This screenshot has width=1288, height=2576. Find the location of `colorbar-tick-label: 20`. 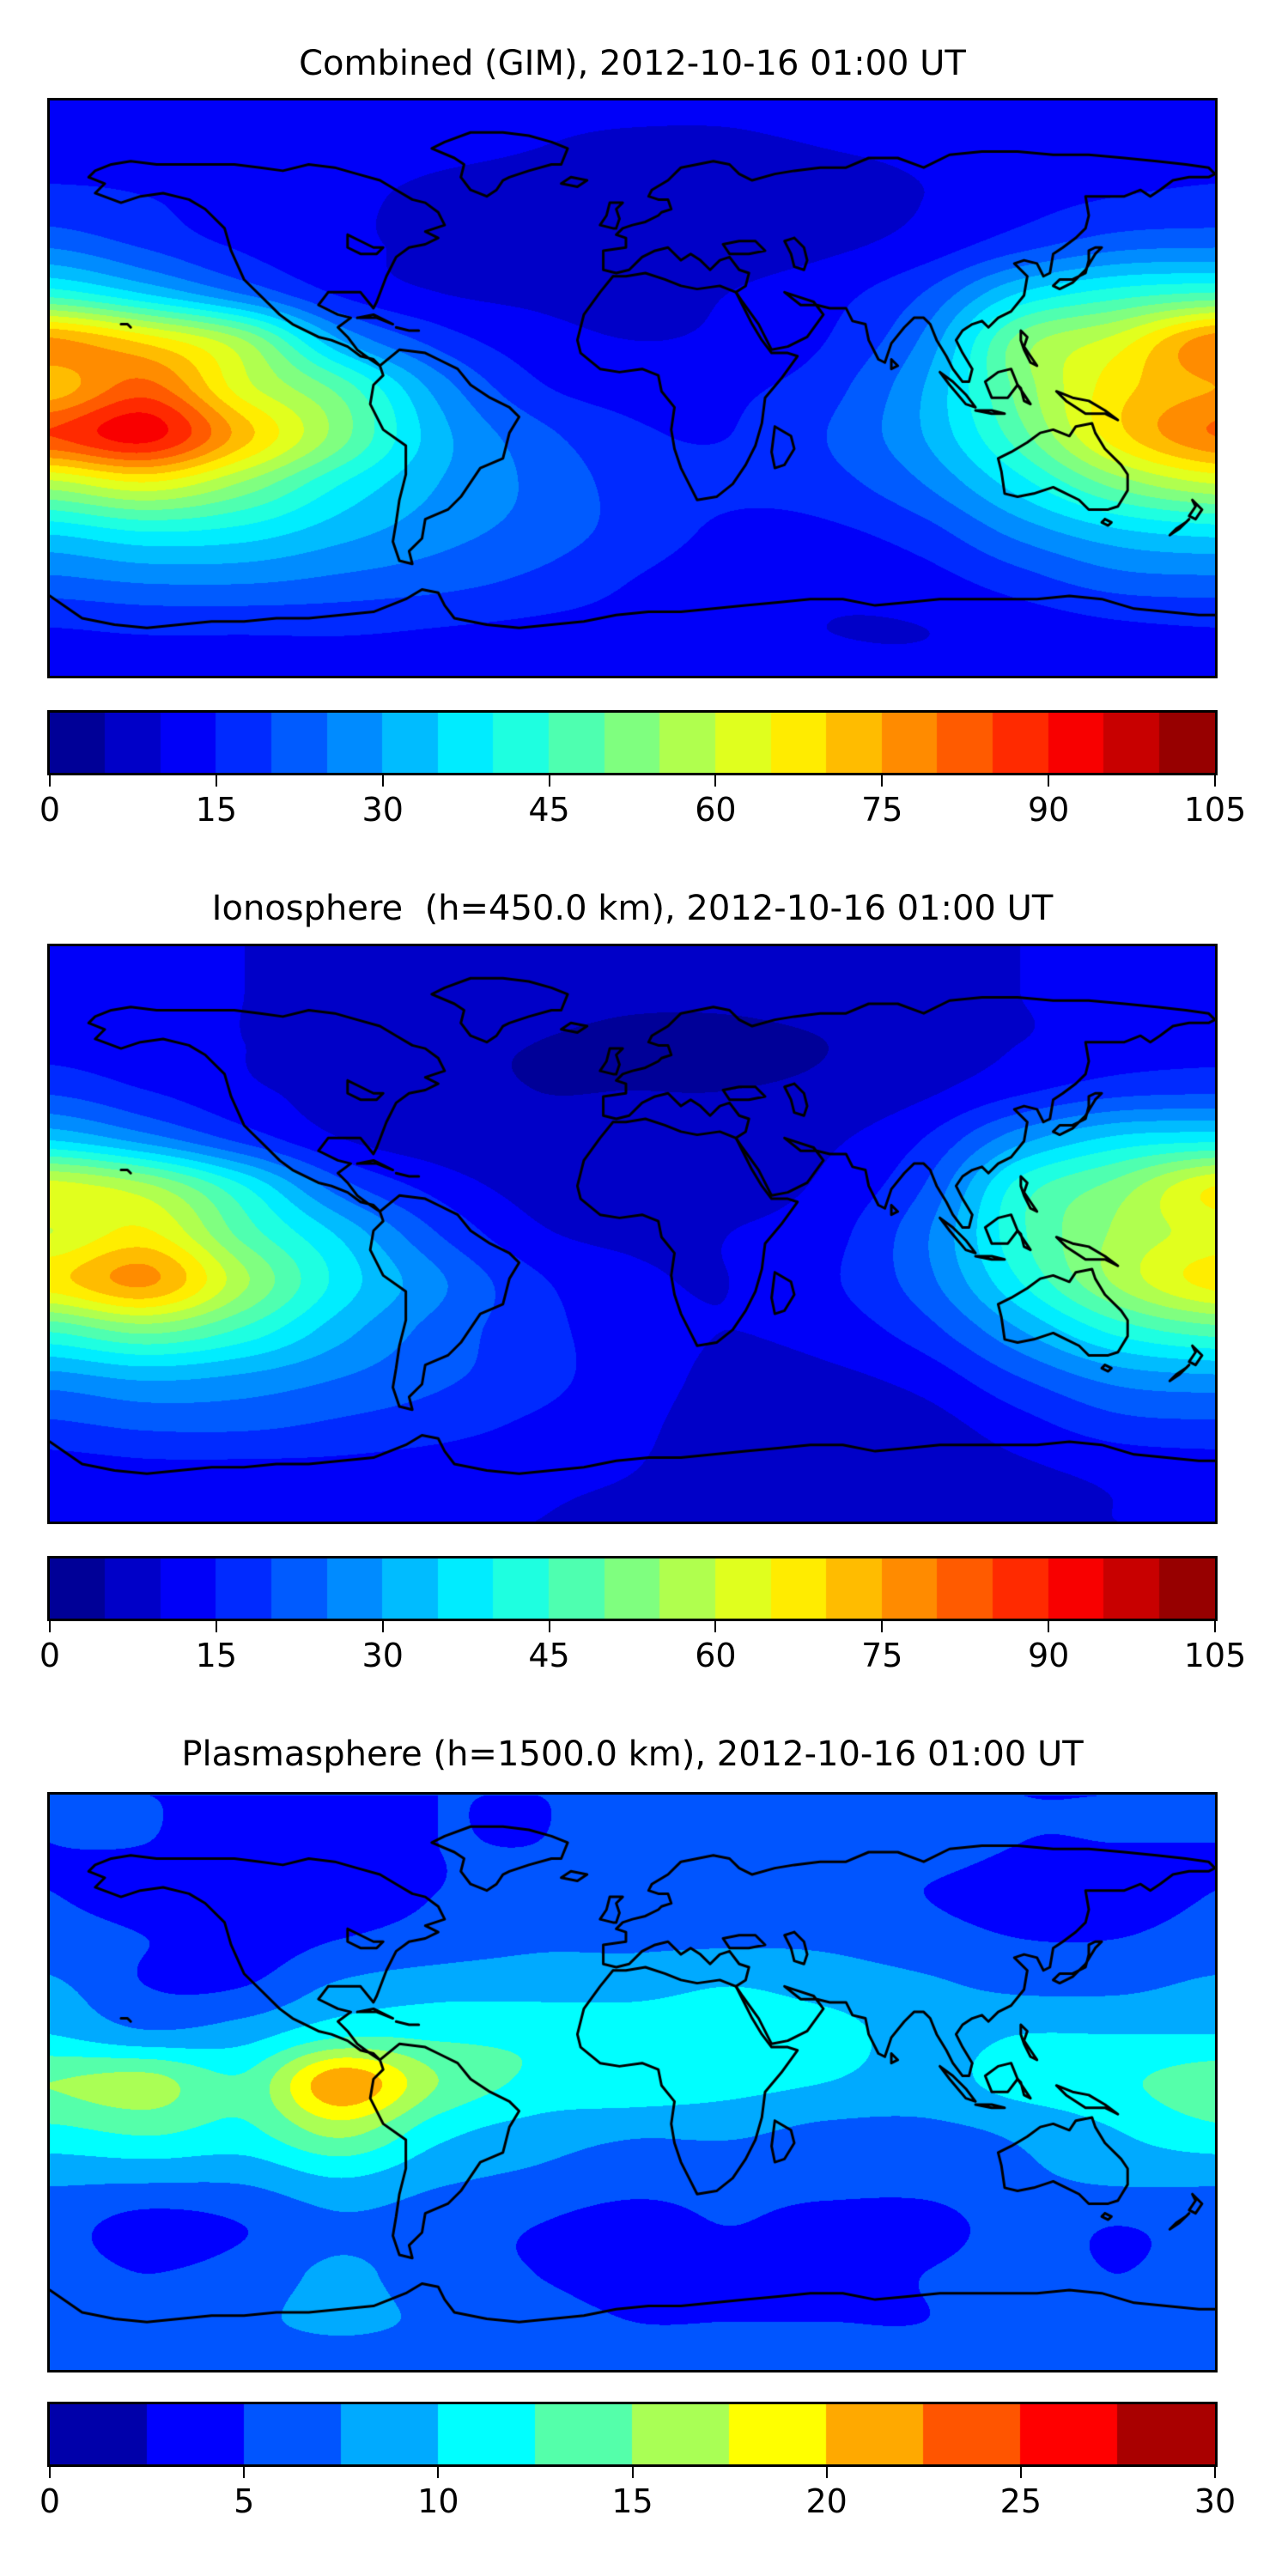

colorbar-tick-label: 20 is located at coordinates (826, 2501).